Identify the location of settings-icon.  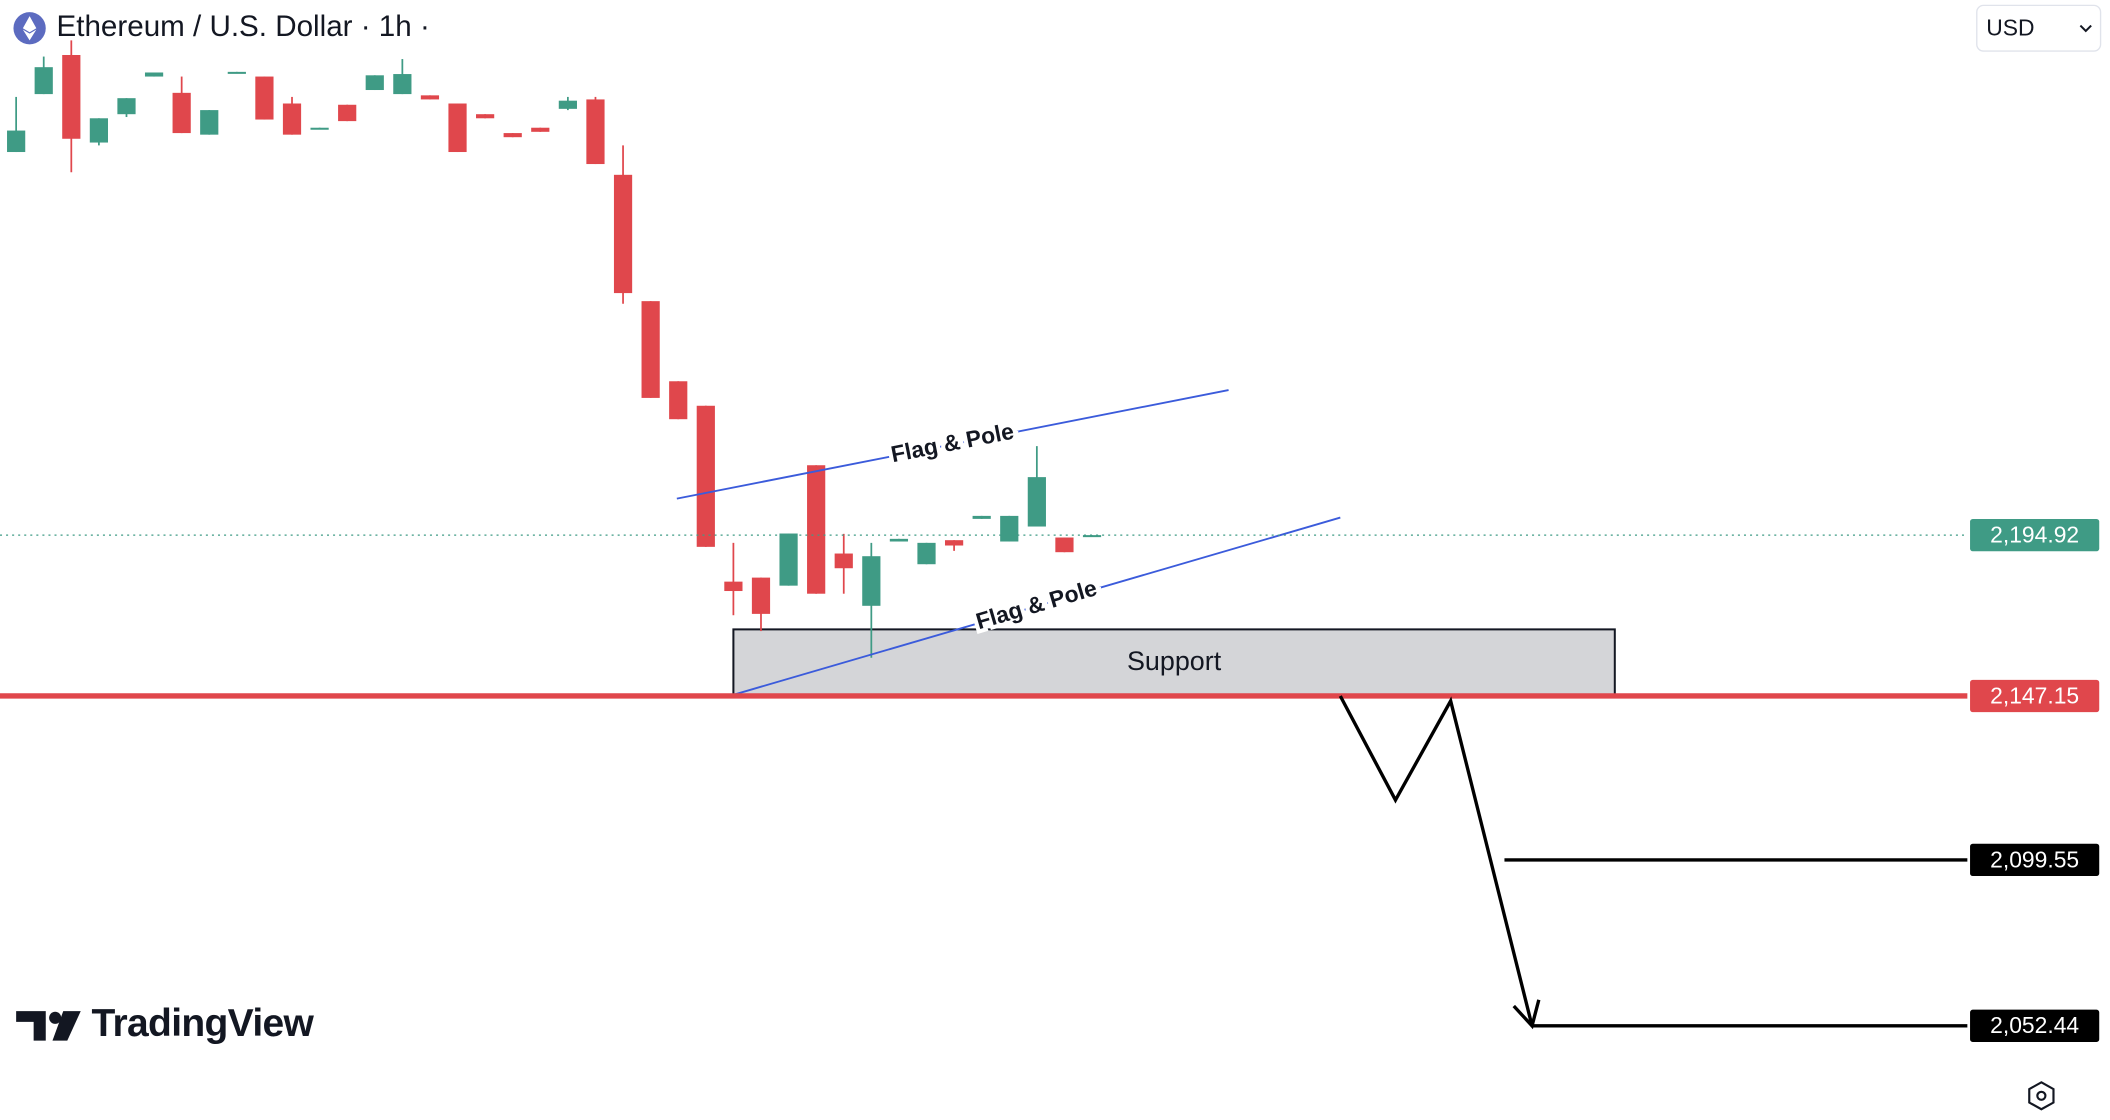
(2041, 1096).